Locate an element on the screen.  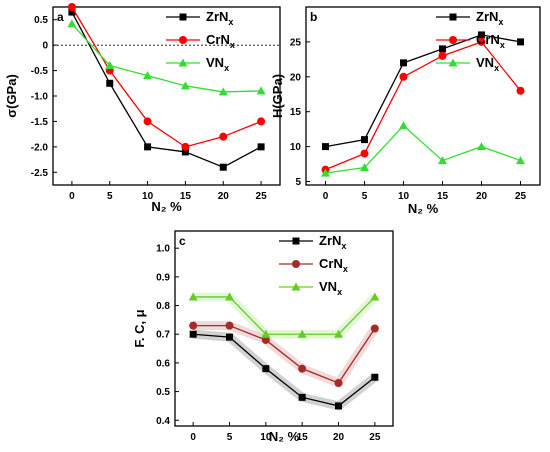
legend-entry: CrNx is located at coordinates (333, 265).